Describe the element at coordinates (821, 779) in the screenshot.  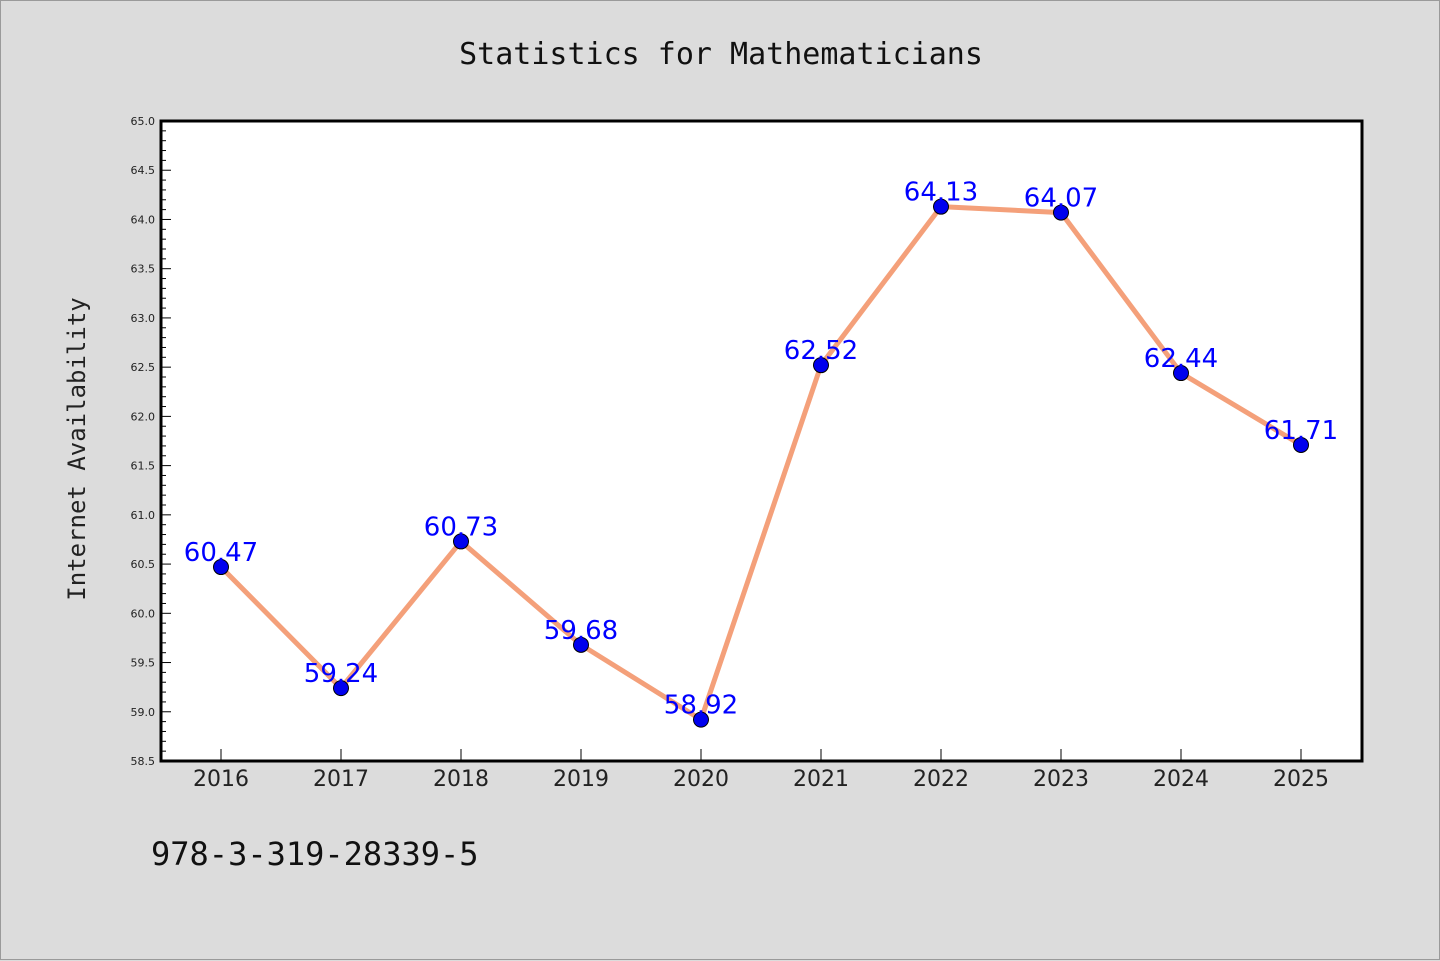
I see `x-tick-label: 2021` at that location.